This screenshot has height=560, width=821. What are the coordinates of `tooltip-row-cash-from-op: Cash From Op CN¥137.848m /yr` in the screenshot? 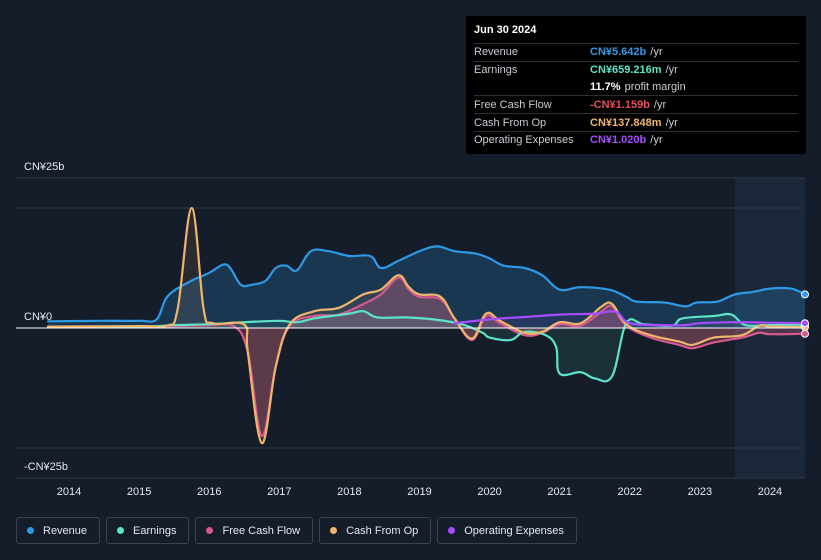 It's located at (636, 122).